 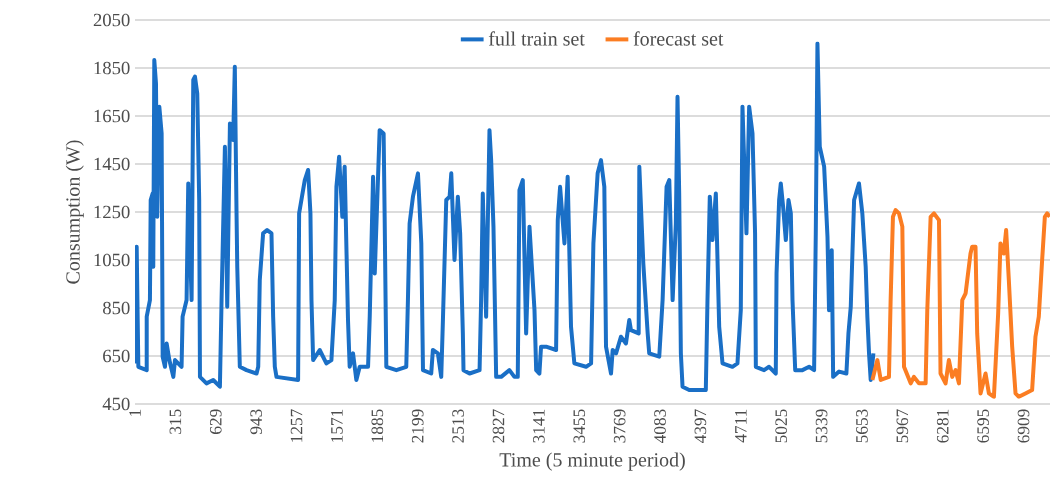 What do you see at coordinates (377, 425) in the screenshot?
I see `x-tick-label: 1885` at bounding box center [377, 425].